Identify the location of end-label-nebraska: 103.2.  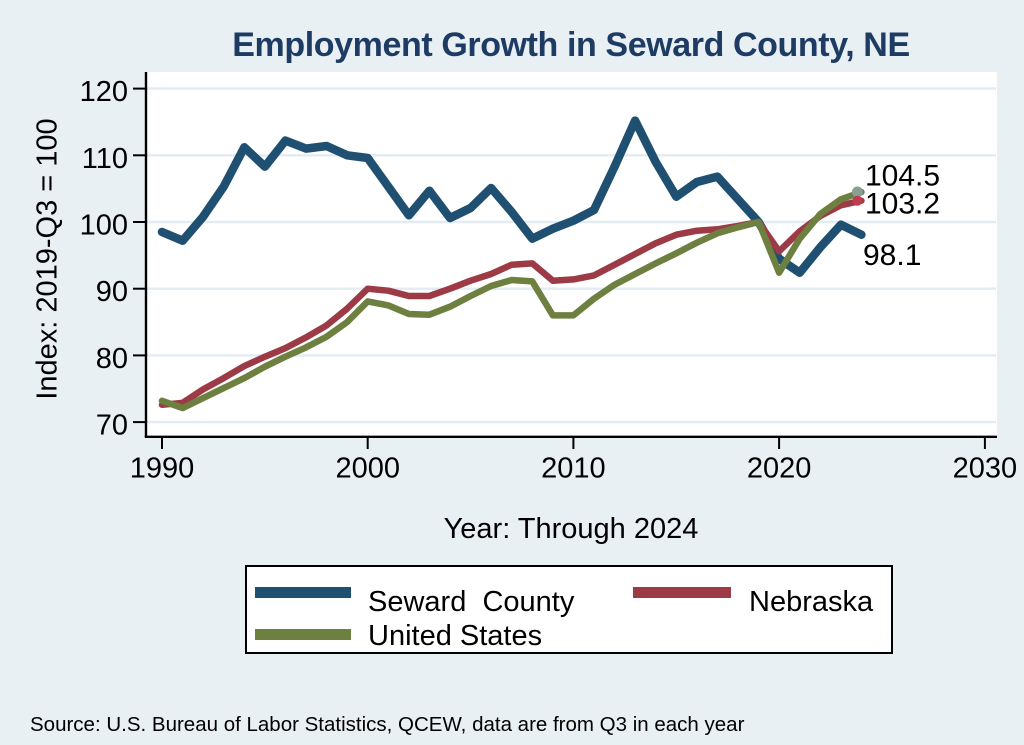
(902, 204).